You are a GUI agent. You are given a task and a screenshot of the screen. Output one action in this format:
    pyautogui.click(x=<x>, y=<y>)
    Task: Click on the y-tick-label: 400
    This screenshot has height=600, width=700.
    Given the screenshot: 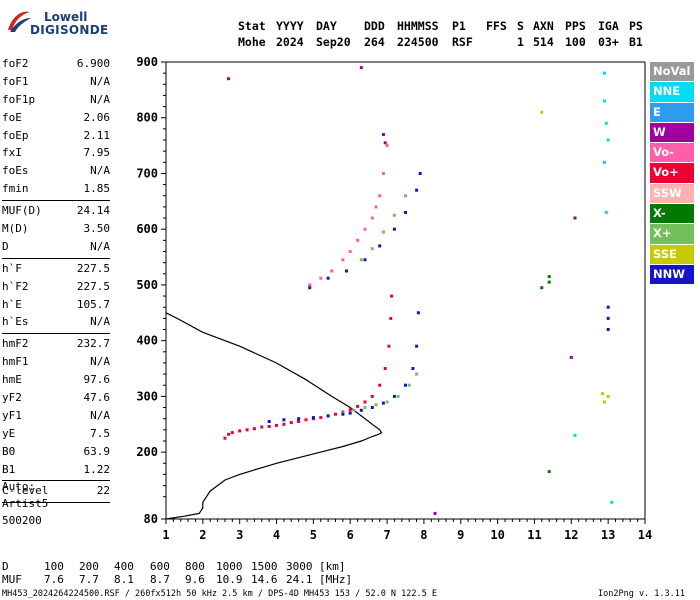 What is the action you would take?
    pyautogui.click(x=147, y=341)
    